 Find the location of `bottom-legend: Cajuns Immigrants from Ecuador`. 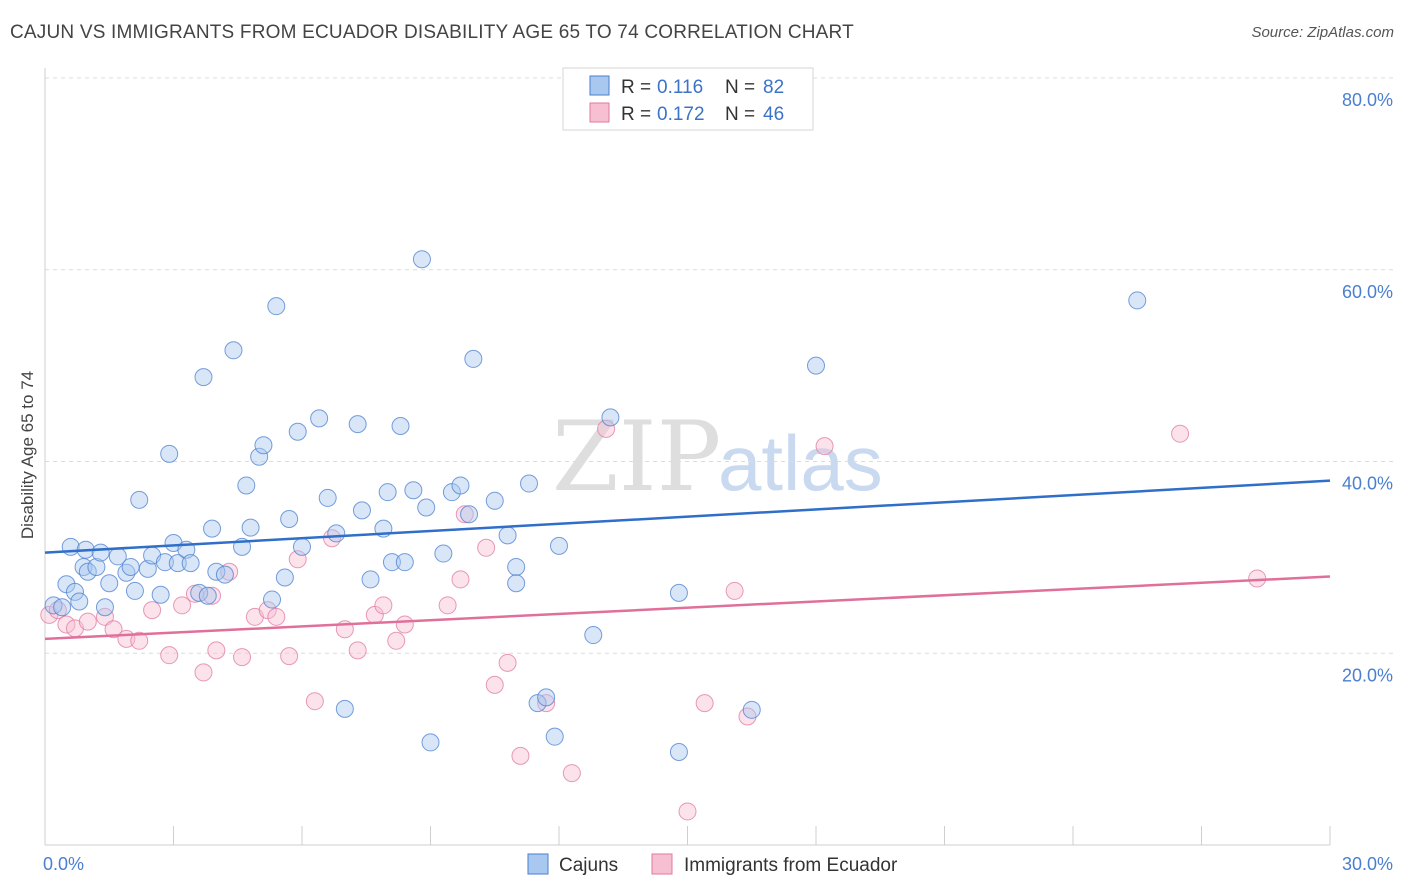

bottom-legend: Cajuns Immigrants from Ecuador is located at coordinates (712, 864).